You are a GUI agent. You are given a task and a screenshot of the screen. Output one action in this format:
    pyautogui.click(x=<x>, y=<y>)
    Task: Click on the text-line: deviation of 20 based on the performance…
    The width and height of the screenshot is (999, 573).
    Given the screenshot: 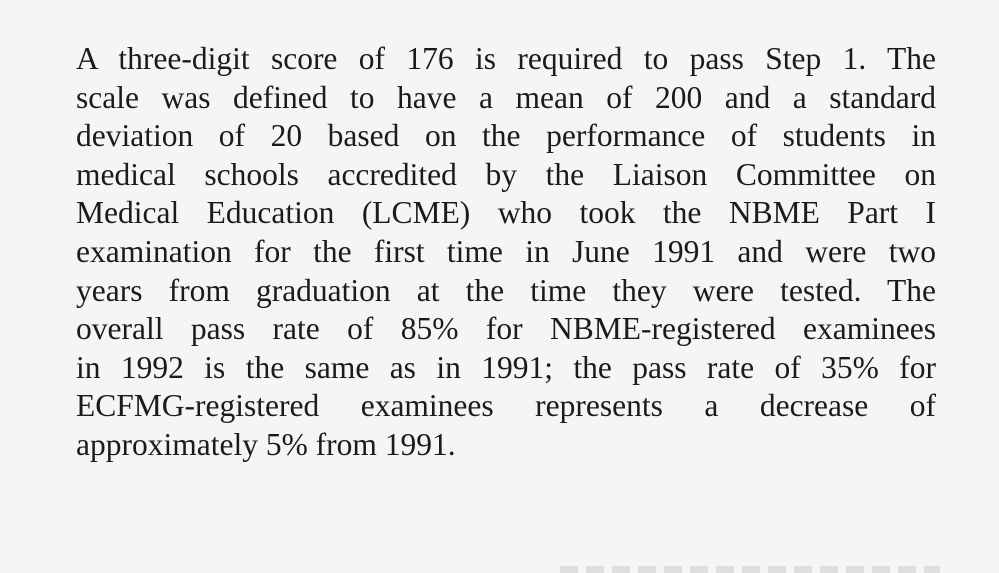 What is the action you would take?
    pyautogui.click(x=506, y=136)
    